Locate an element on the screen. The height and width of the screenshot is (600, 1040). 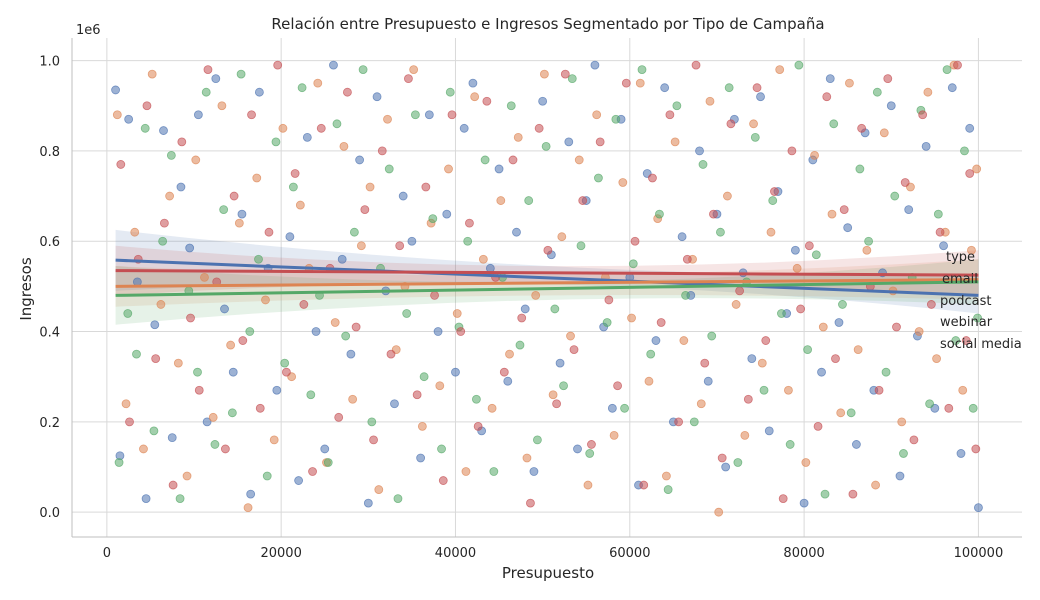
legend-item-social-media: social media is located at coordinates (981, 344).